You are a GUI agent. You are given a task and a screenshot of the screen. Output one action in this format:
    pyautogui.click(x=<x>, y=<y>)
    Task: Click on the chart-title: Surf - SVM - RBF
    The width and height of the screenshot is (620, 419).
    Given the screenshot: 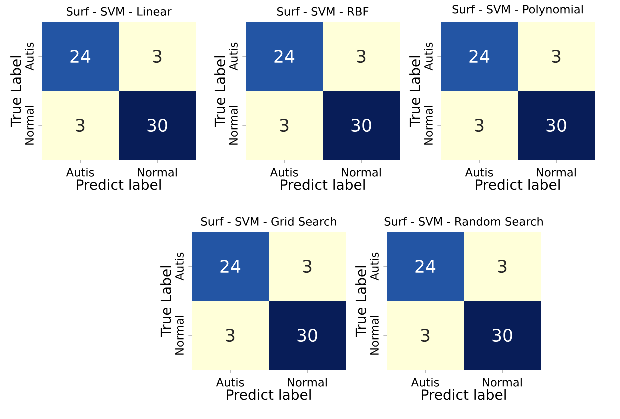 What is the action you would take?
    pyautogui.click(x=323, y=11)
    